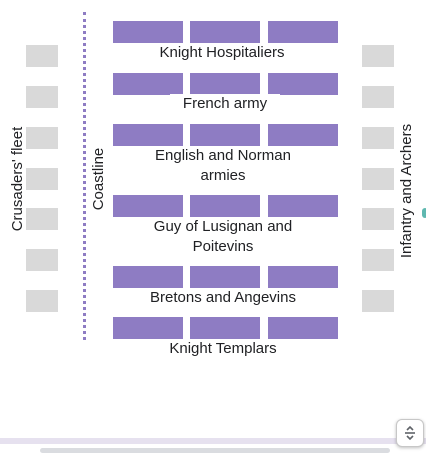  What do you see at coordinates (406, 191) in the screenshot?
I see `infantry-label: Infantry and Archers` at bounding box center [406, 191].